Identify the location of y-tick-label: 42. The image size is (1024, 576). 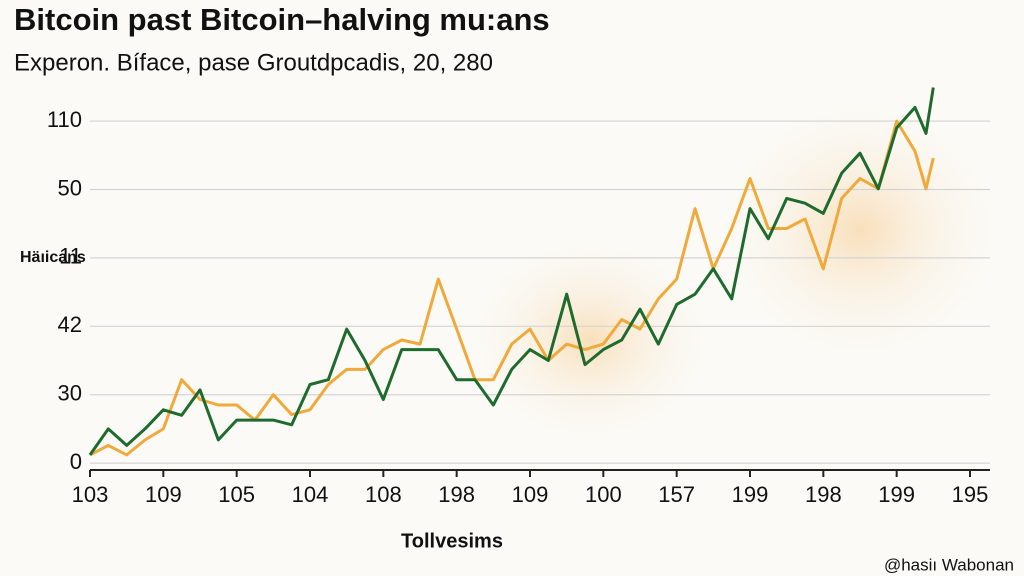
(70, 324).